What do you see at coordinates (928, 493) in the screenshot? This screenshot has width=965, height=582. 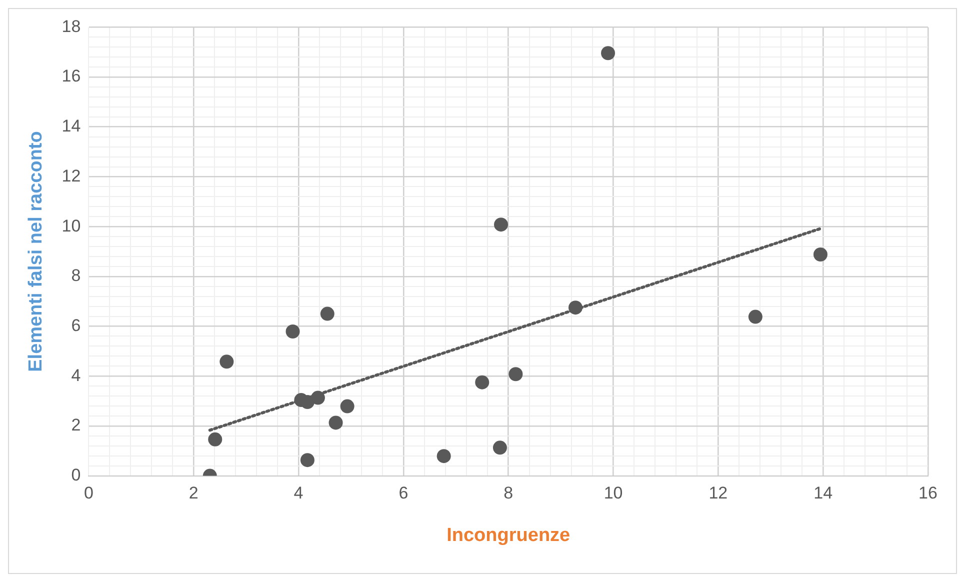 I see `x-tick-label: 16` at bounding box center [928, 493].